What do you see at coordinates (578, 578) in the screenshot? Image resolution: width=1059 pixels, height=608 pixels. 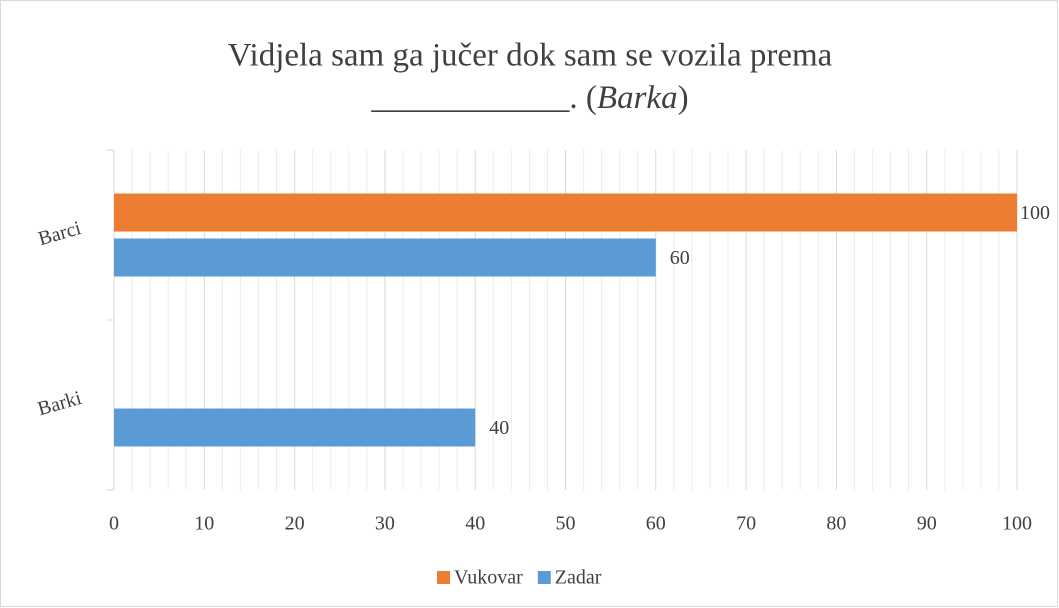 I see `legend-label: Zadar` at bounding box center [578, 578].